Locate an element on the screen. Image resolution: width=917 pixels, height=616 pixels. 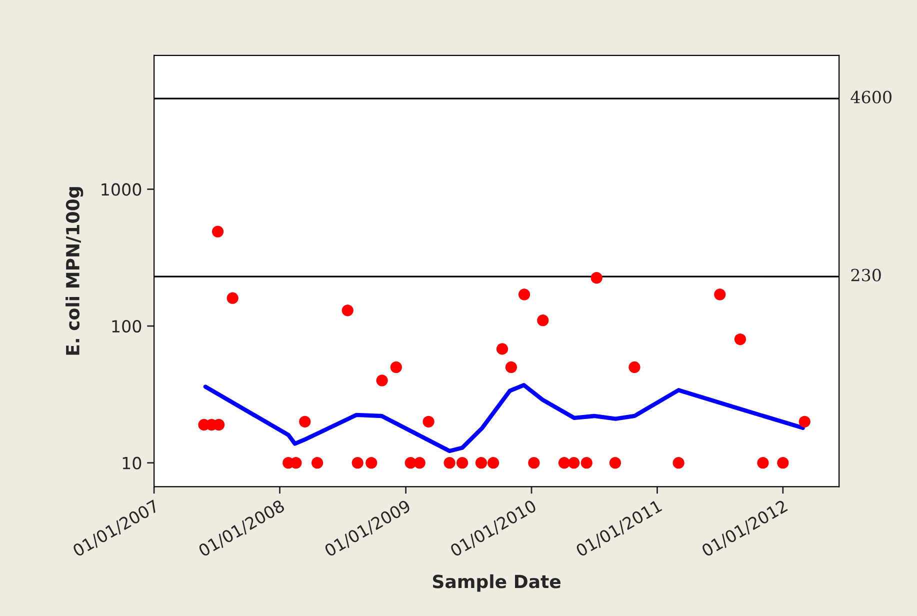
y-tick-label: 100 is located at coordinates (127, 326).